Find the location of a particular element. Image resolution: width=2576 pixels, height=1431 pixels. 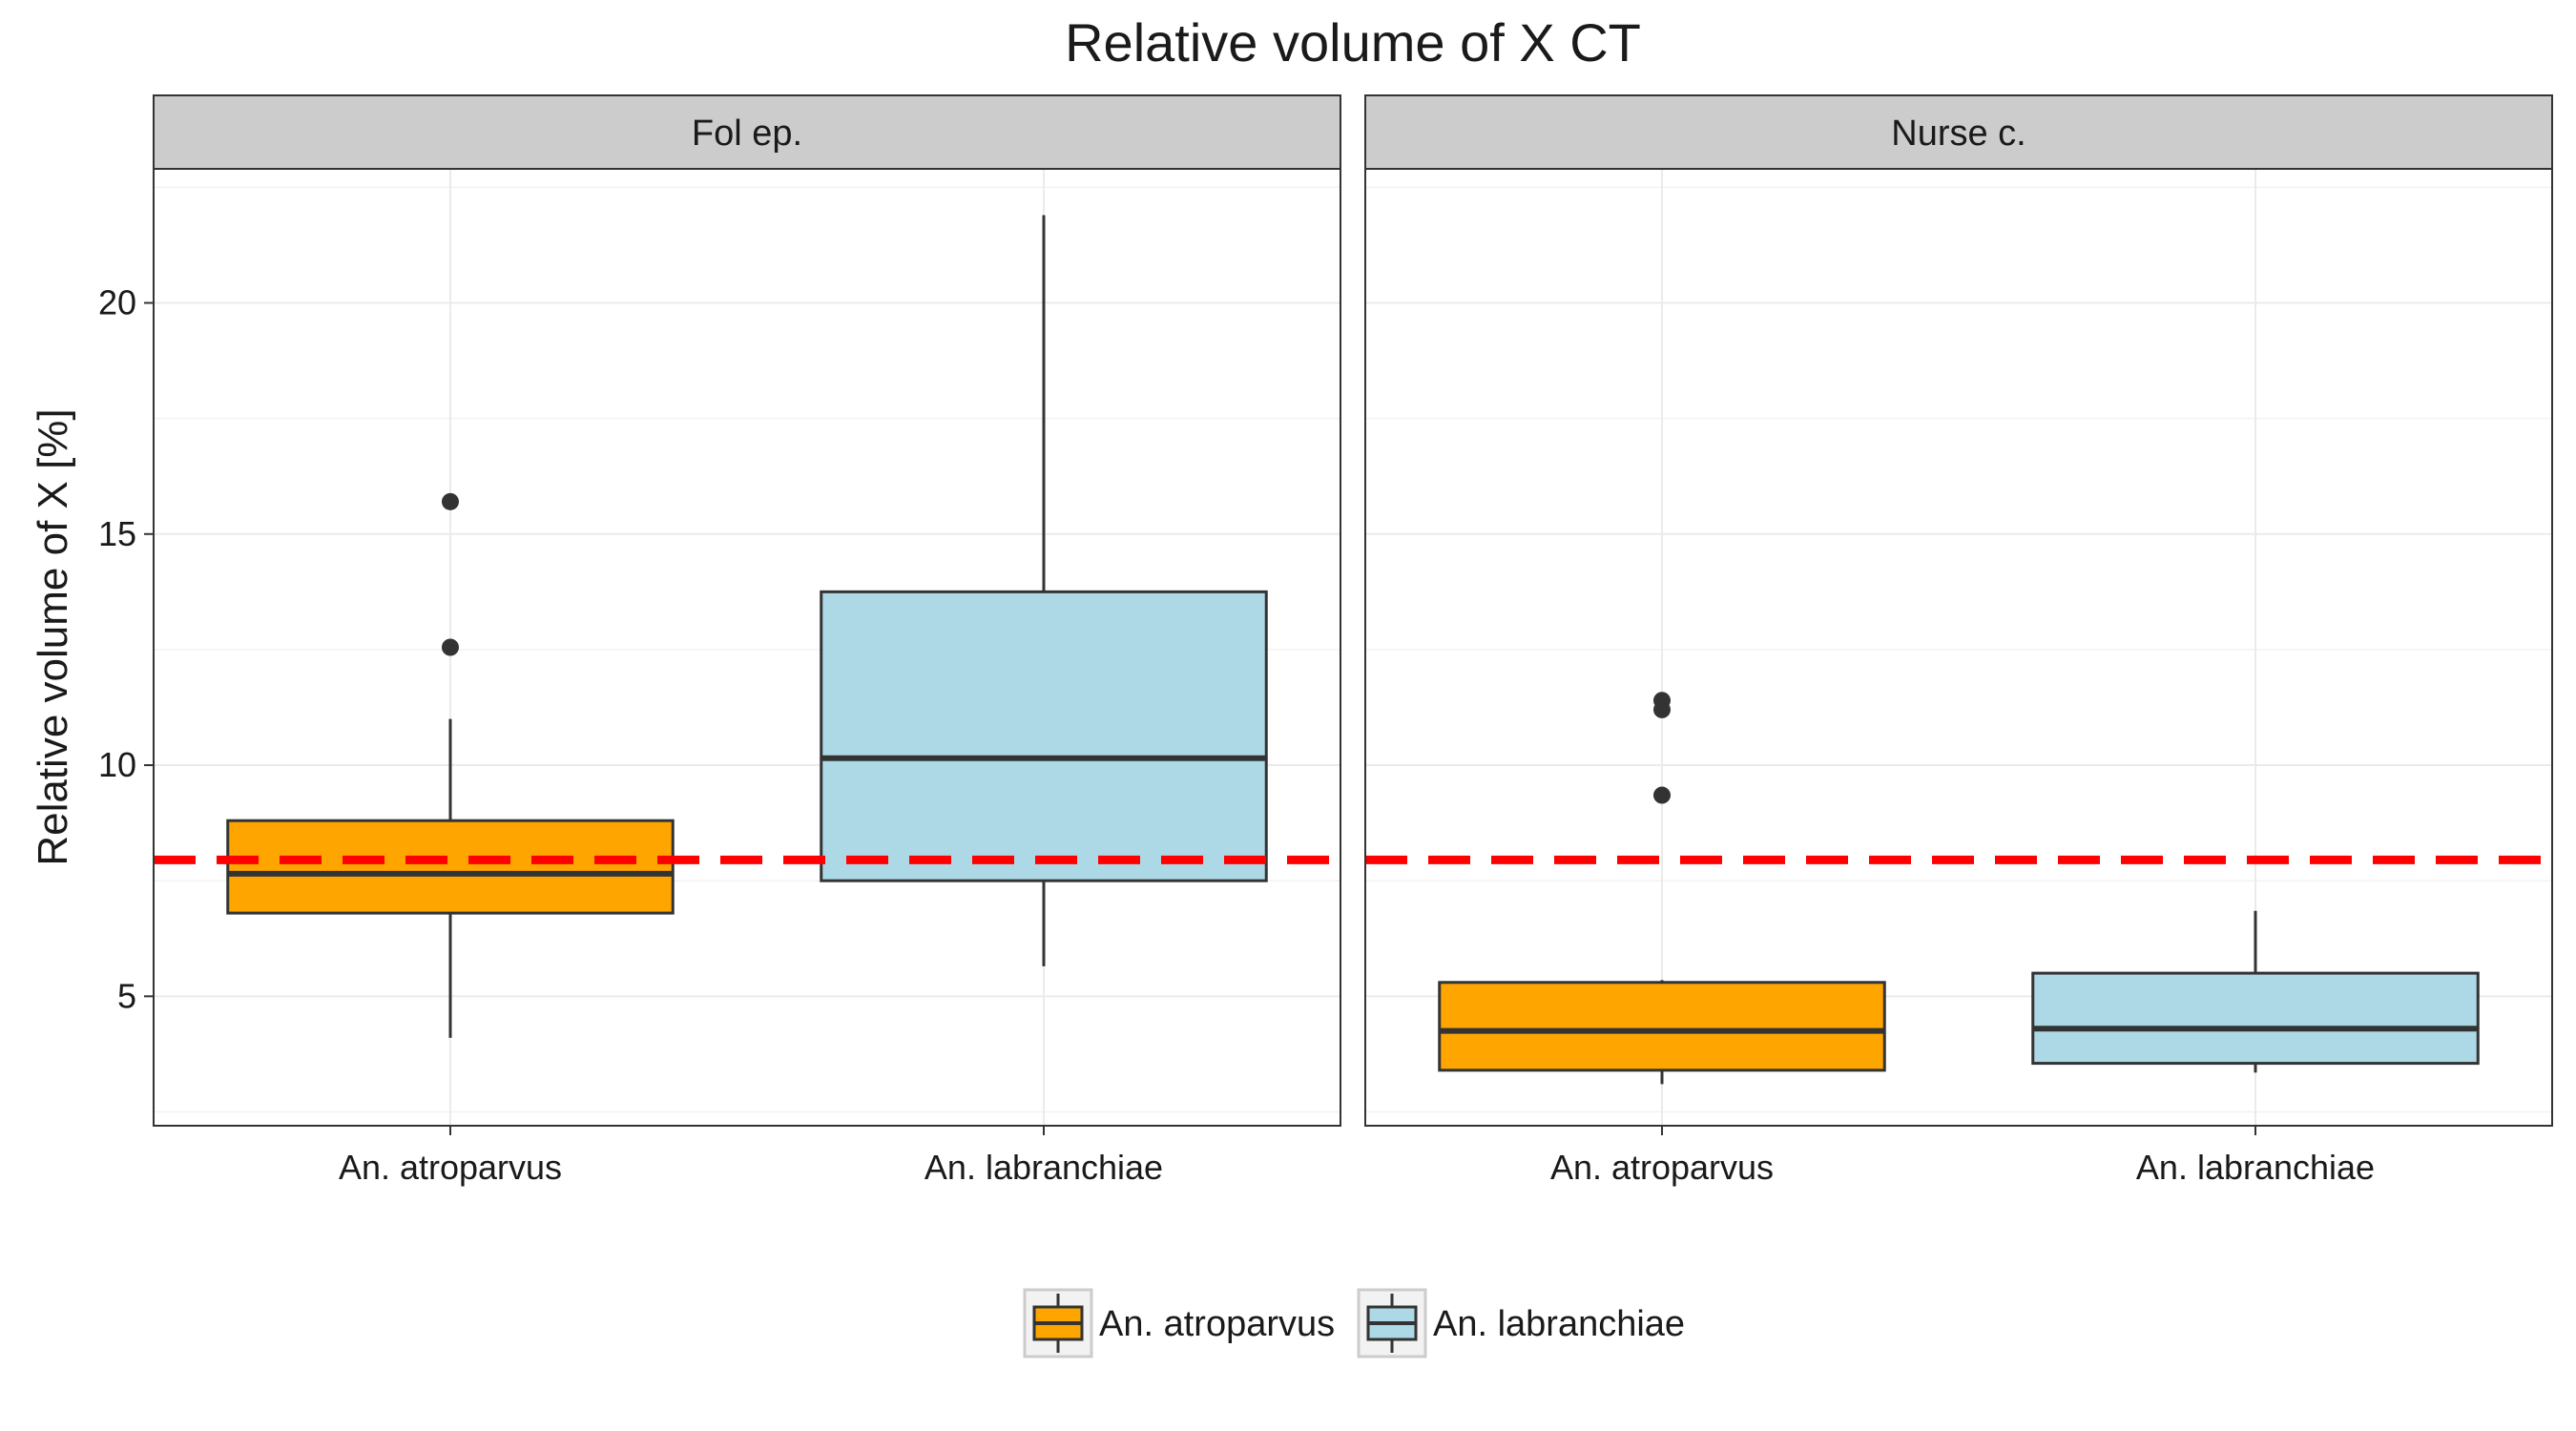

legend-item: An. labranchiae is located at coordinates (1521, 1323).